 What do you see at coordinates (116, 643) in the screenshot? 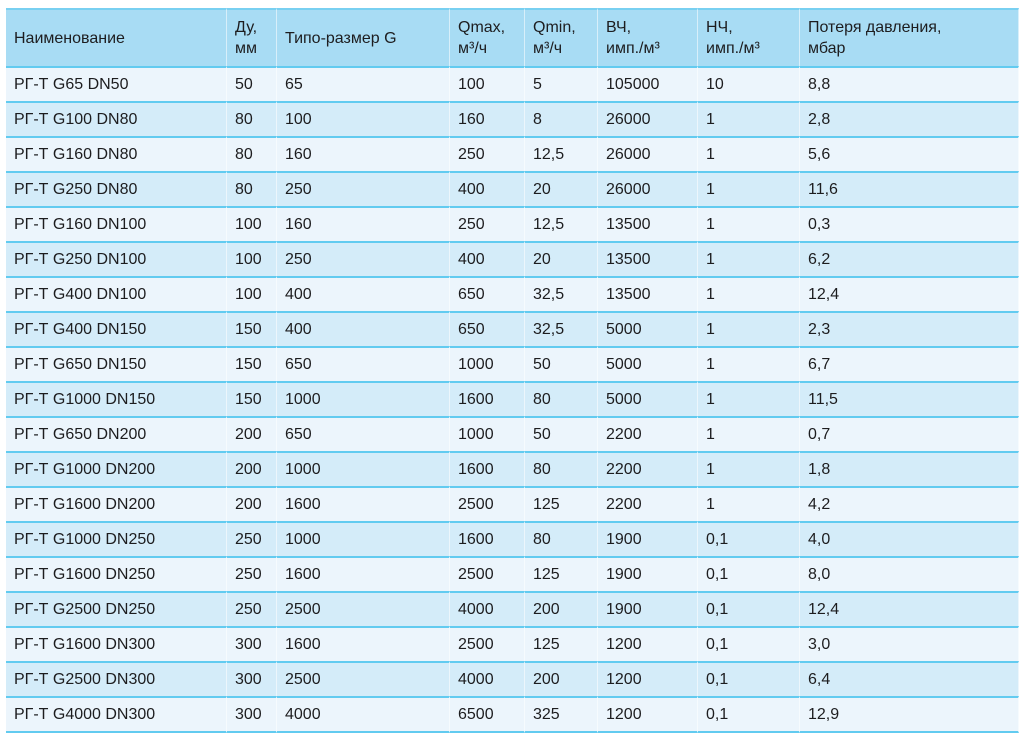
I see `cell-name: РГ-Т G1600 DN300` at bounding box center [116, 643].